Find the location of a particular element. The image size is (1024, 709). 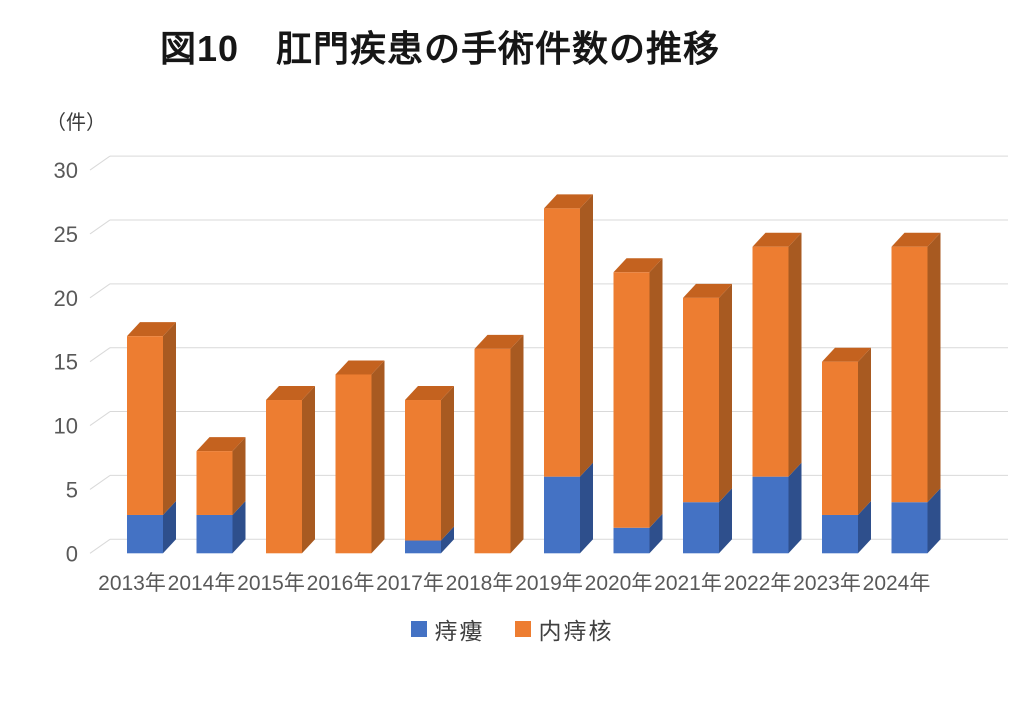

x-axis-label: 2022年 is located at coordinates (758, 583).